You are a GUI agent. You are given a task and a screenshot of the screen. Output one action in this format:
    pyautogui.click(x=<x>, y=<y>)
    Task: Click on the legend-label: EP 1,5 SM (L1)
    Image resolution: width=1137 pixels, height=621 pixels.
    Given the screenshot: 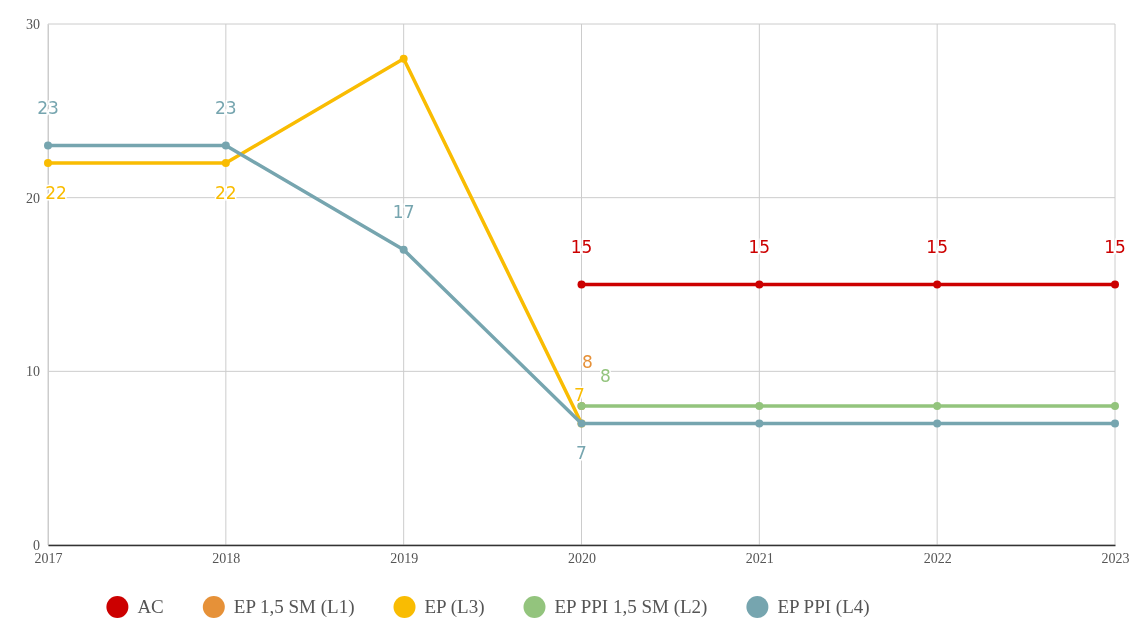 What is the action you would take?
    pyautogui.click(x=294, y=607)
    